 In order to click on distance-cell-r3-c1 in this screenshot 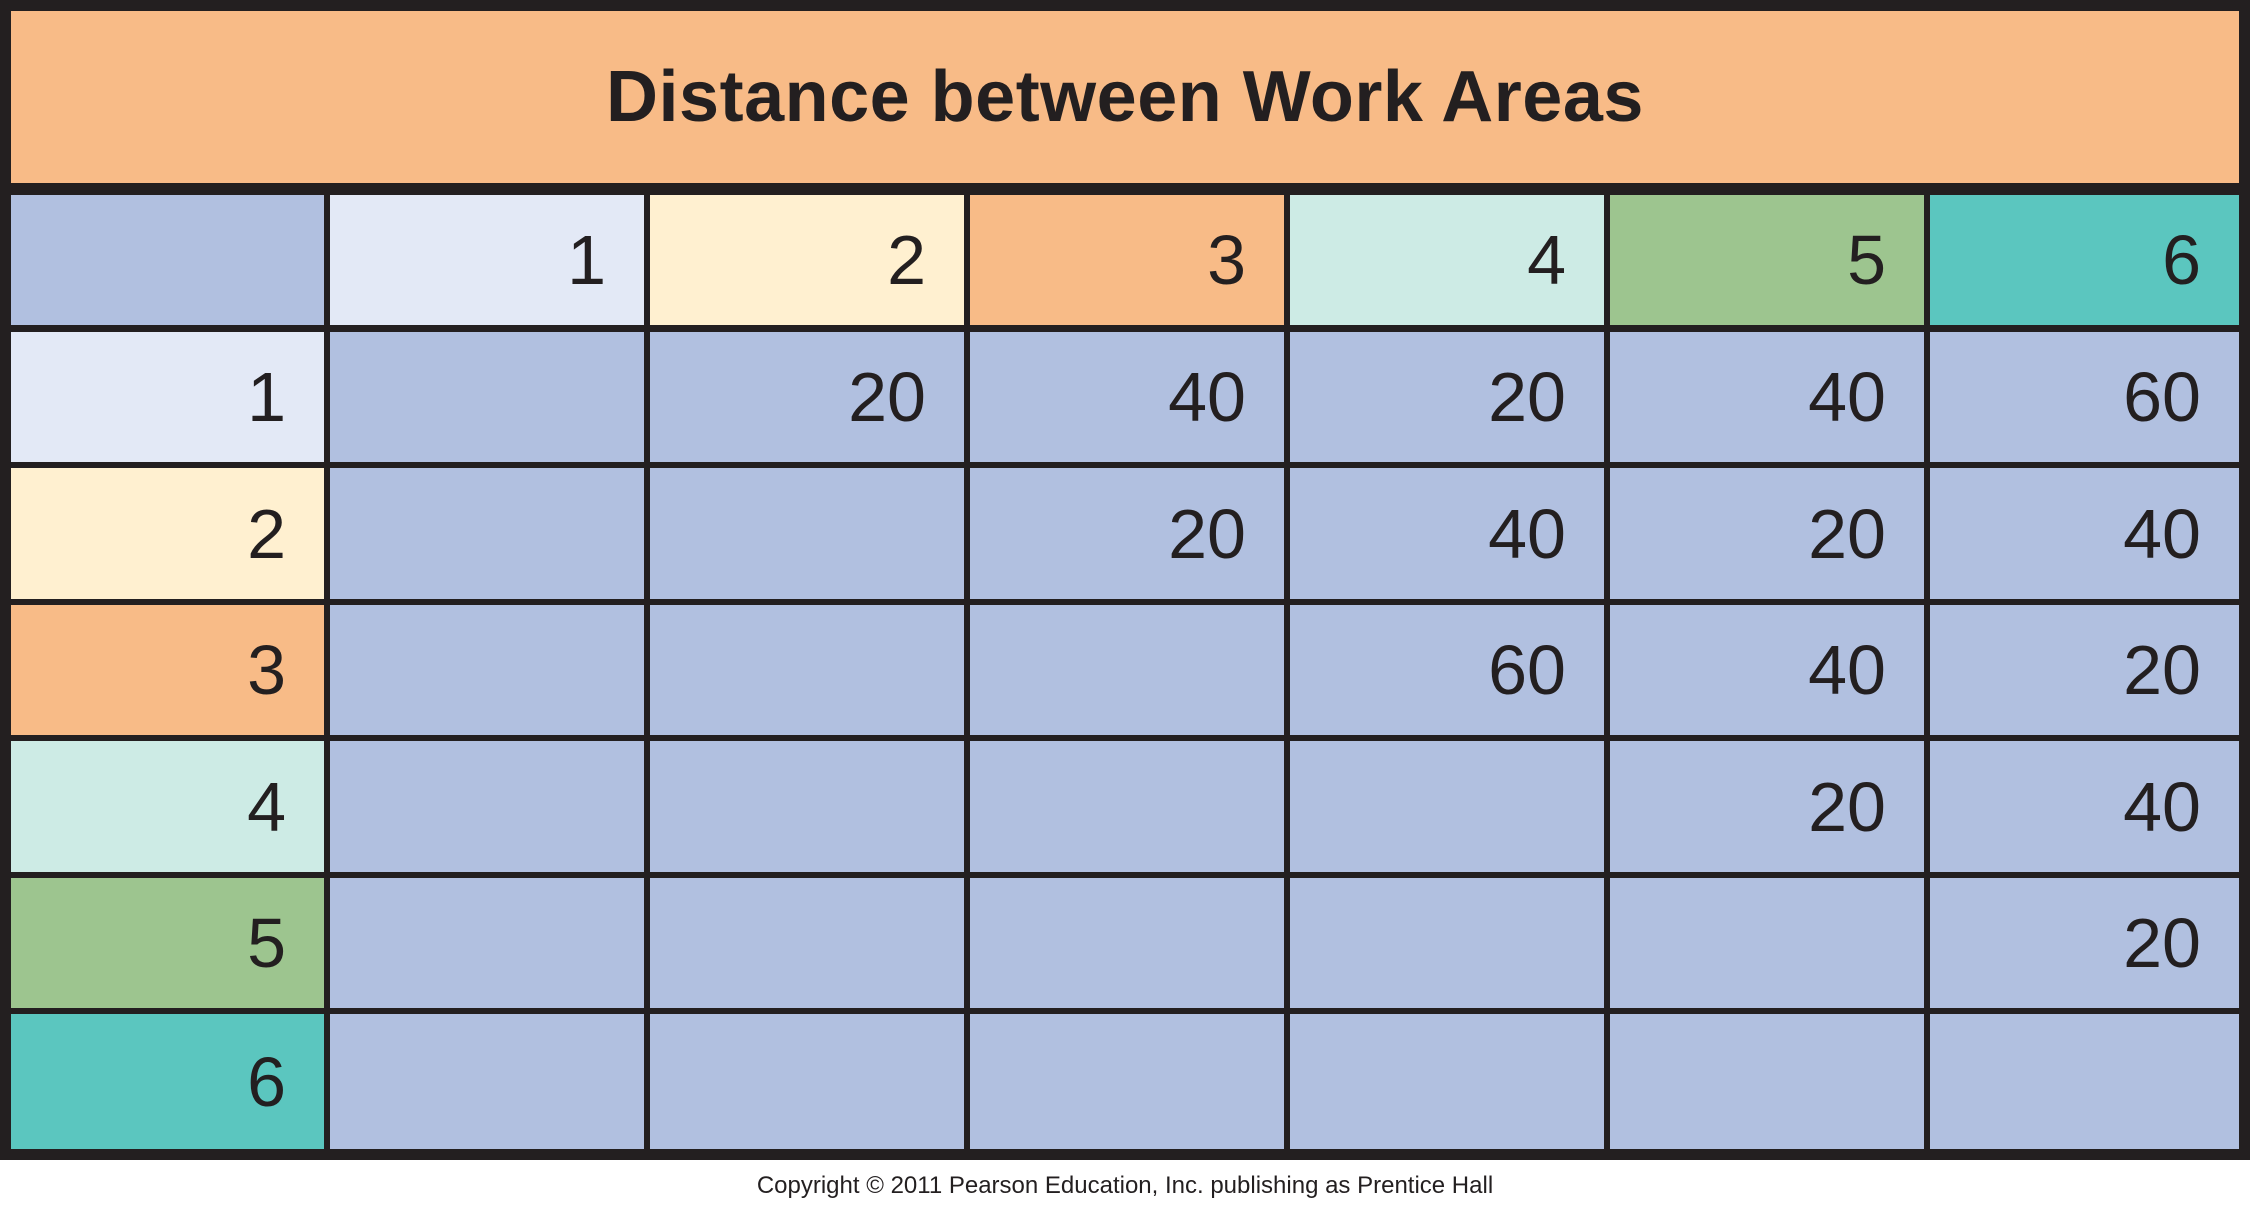, I will do `click(487, 670)`.